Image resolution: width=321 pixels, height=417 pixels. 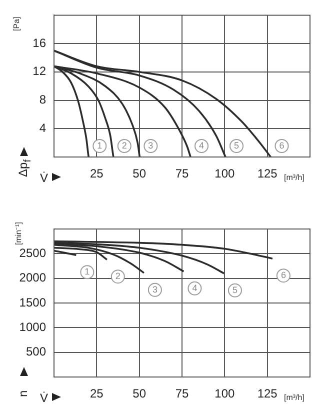 What do you see at coordinates (42, 99) in the screenshot?
I see `y-tick-label: 8` at bounding box center [42, 99].